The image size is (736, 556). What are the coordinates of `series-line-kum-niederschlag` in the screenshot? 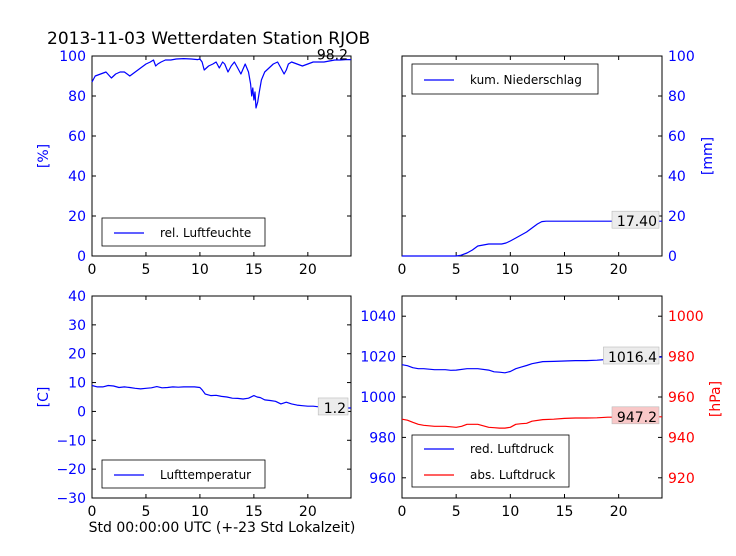 It's located at (532, 238).